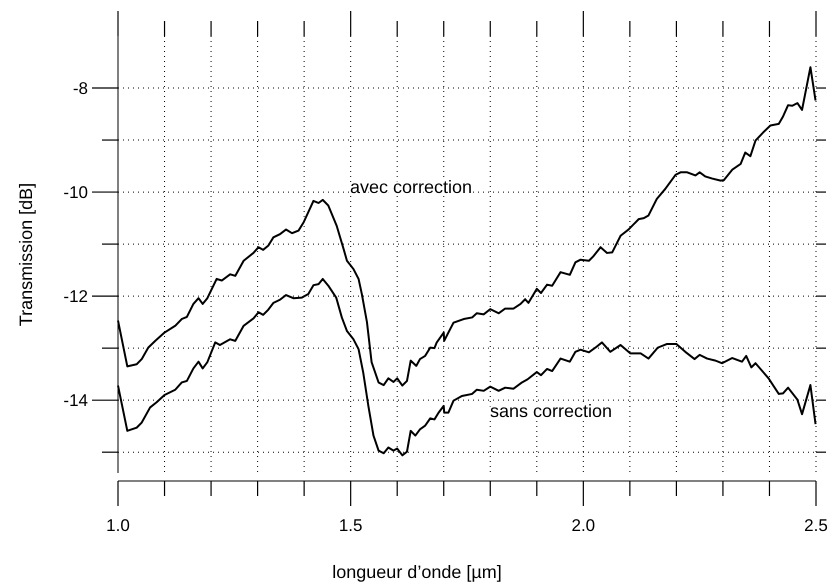 This screenshot has width=831, height=587. Describe the element at coordinates (411, 187) in the screenshot. I see `series-label: avec correction` at that location.